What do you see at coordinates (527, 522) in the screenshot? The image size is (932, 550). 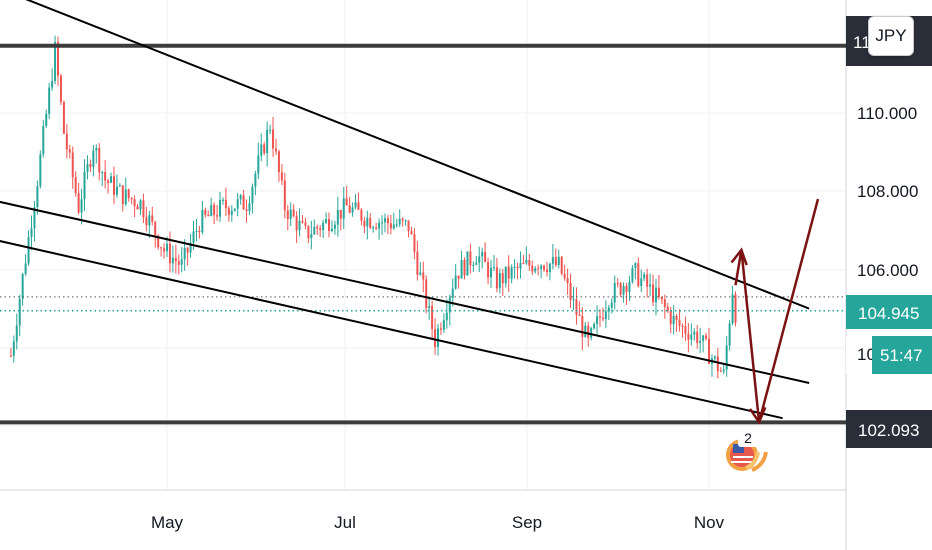 I see `x-tick-label: Sep` at bounding box center [527, 522].